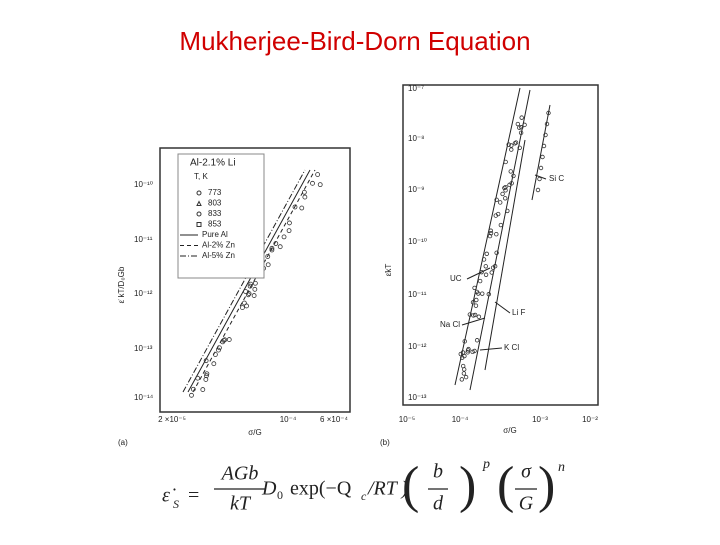 The height and width of the screenshot is (545, 720). Describe the element at coordinates (215, 192) in the screenshot. I see `legend-label: 773` at that location.